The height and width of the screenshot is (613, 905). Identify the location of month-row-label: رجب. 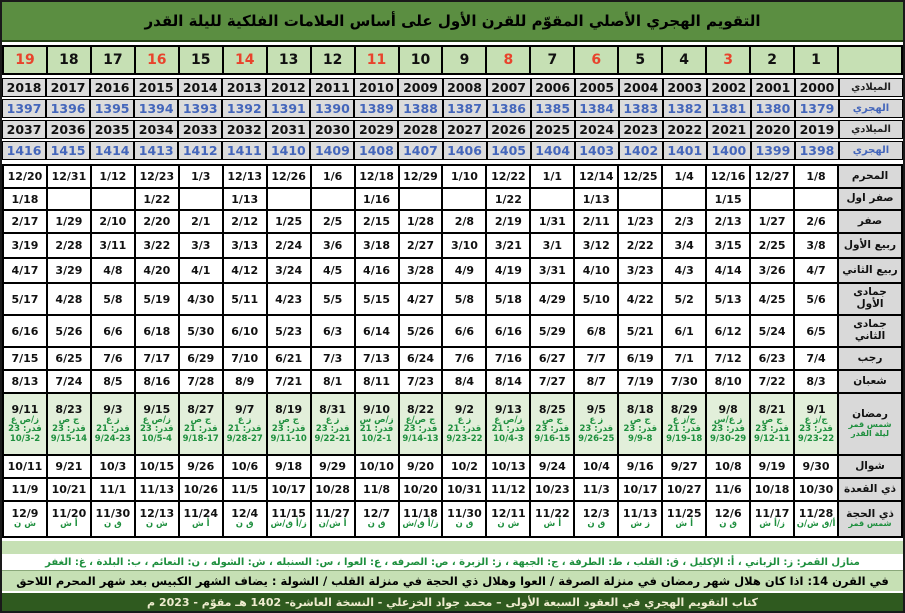
(870, 358).